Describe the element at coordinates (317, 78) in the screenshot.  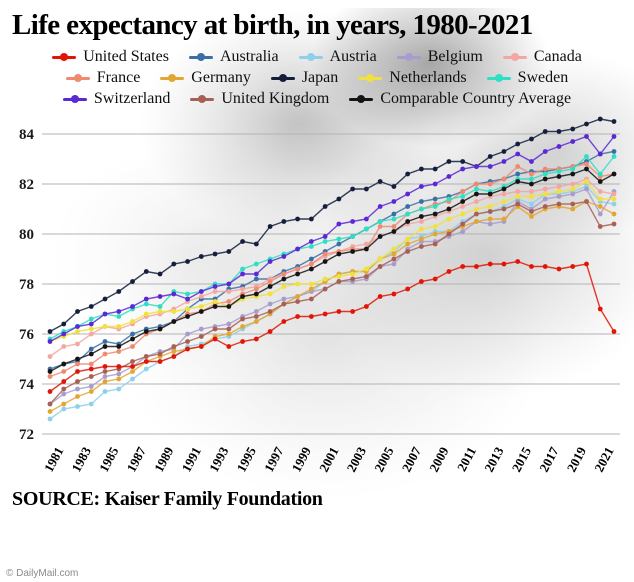
I see `legend-row: France Germany Japan Netherlands Sweden` at that location.